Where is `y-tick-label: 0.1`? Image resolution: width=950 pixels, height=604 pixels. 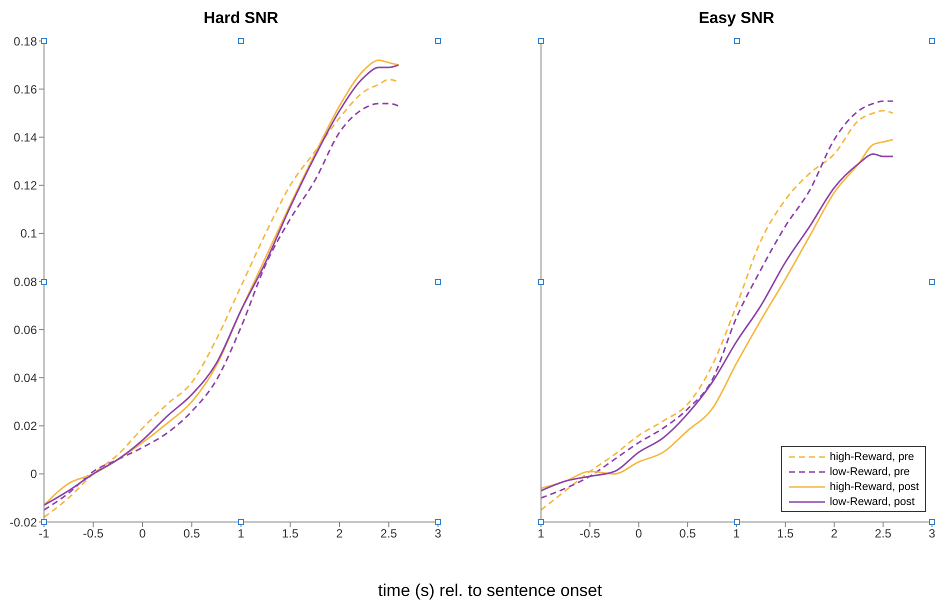 y-tick-label: 0.1 is located at coordinates (29, 233).